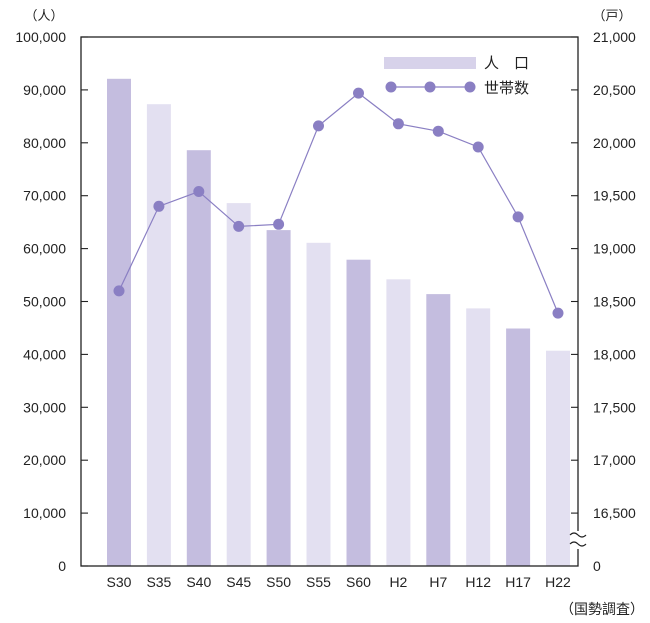 The height and width of the screenshot is (623, 650). Describe the element at coordinates (358, 93) in the screenshot. I see `households-point-S60` at that location.